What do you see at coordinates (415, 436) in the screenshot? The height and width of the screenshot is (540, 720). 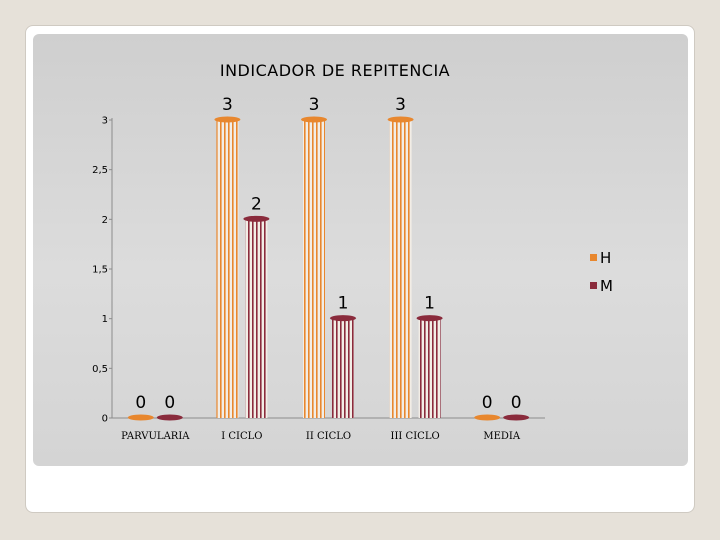 I see `x-tick-label: III CICLO` at bounding box center [415, 436].